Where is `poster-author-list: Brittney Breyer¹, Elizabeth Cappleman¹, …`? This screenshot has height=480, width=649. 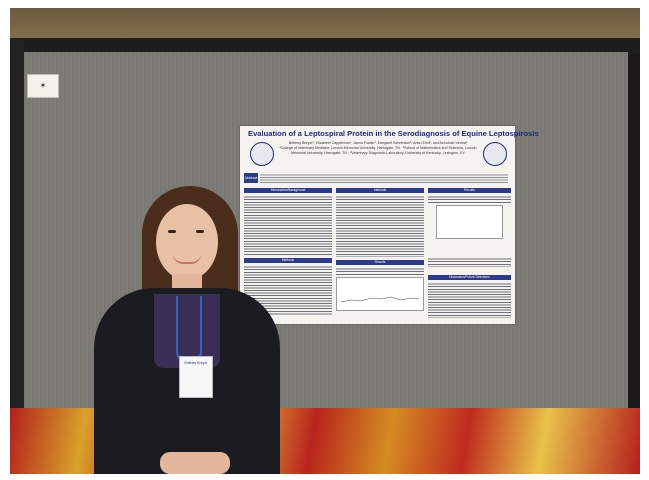 poster-author-list: Brittney Breyer¹, Elizabeth Cappleman¹, … is located at coordinates (378, 143).